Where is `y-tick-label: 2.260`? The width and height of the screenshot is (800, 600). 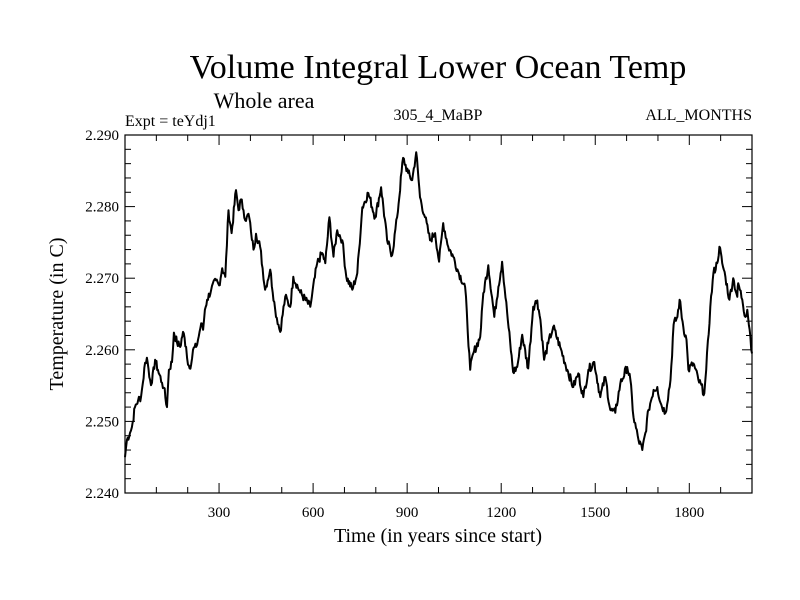
y-tick-label: 2.260 is located at coordinates (102, 351).